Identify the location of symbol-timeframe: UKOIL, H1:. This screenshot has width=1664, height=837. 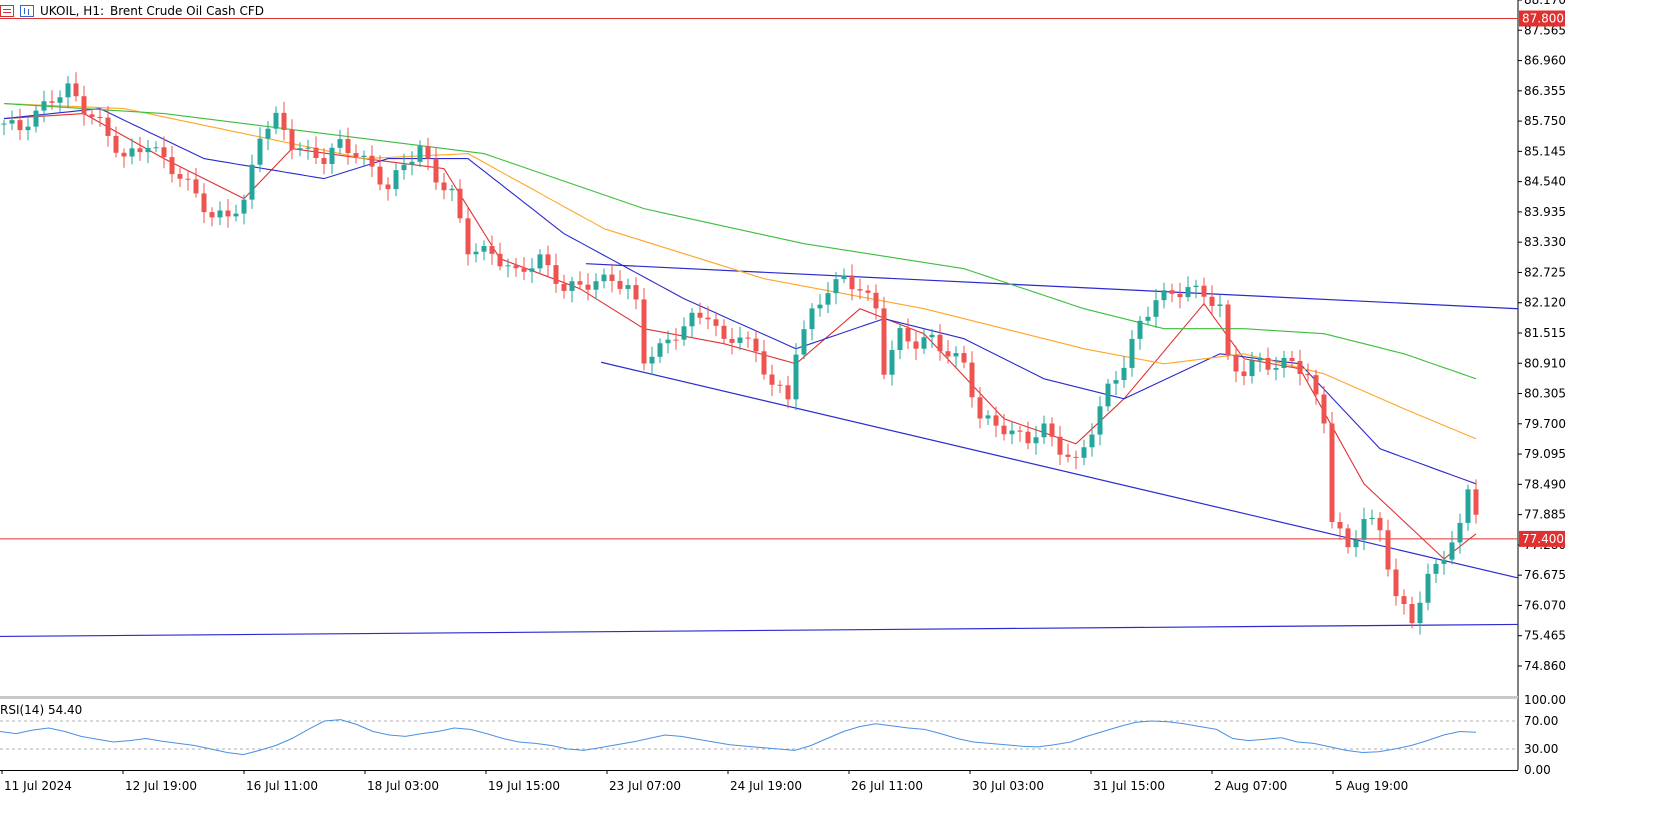
(72, 11).